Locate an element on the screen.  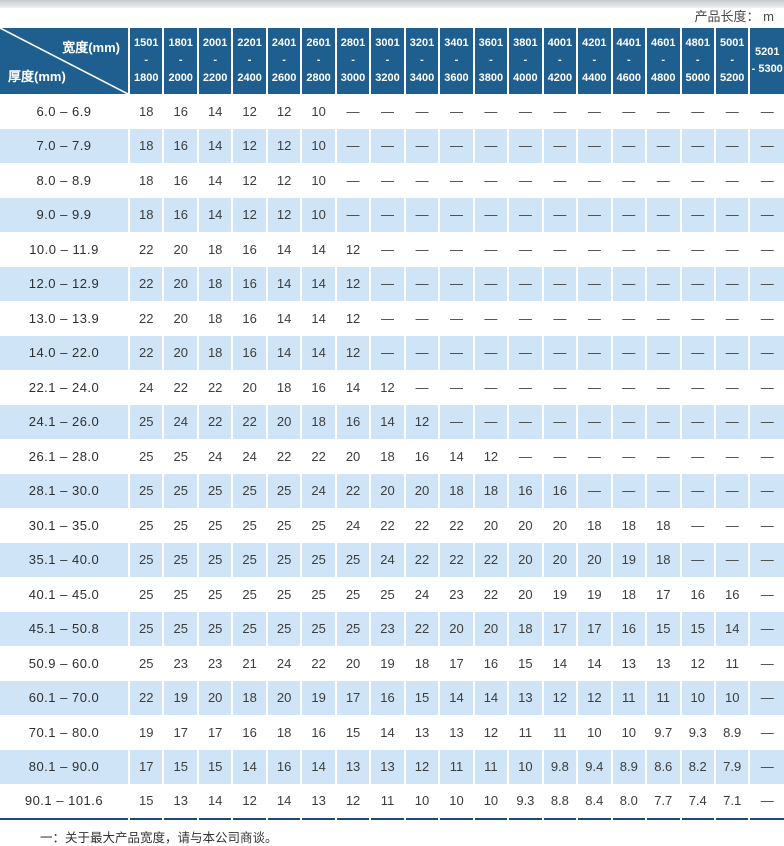
width-col-header: 2801 - 3000 is located at coordinates (352, 61).